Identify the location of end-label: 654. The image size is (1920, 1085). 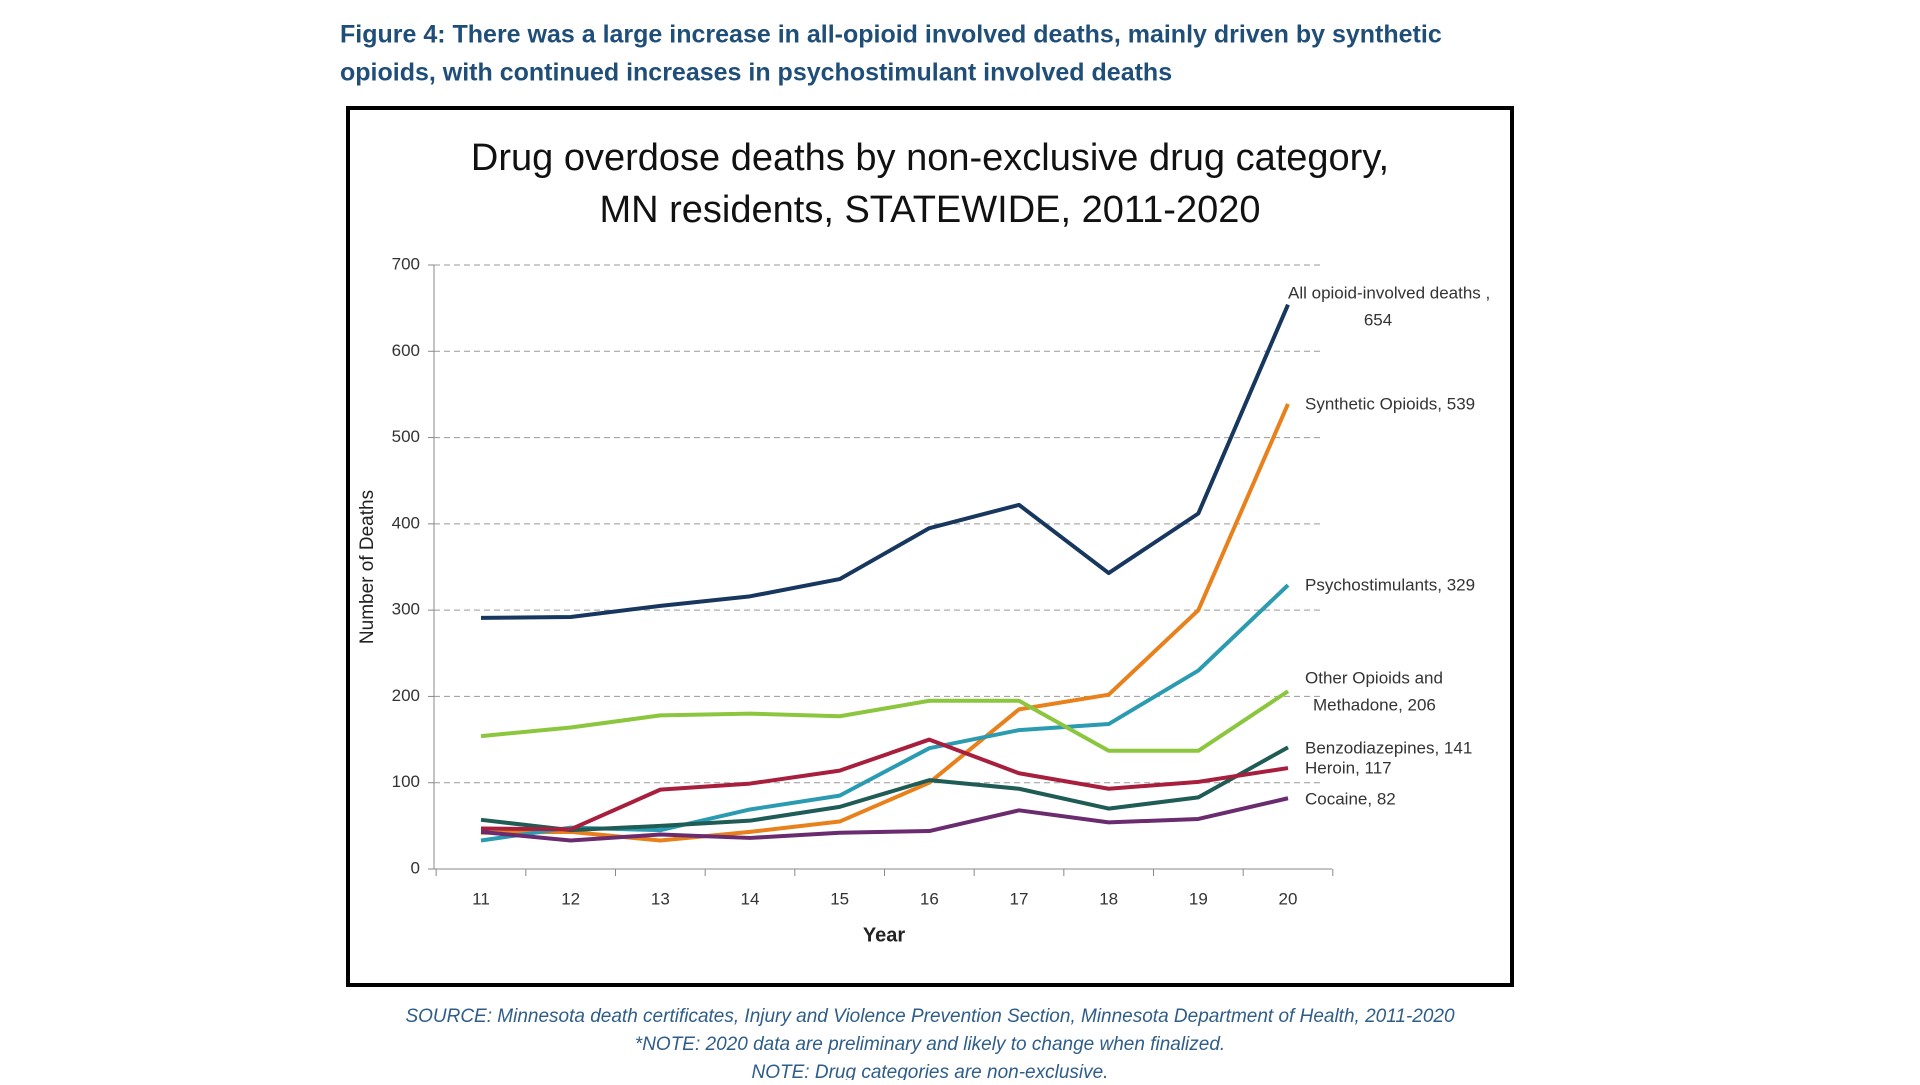
(1378, 319).